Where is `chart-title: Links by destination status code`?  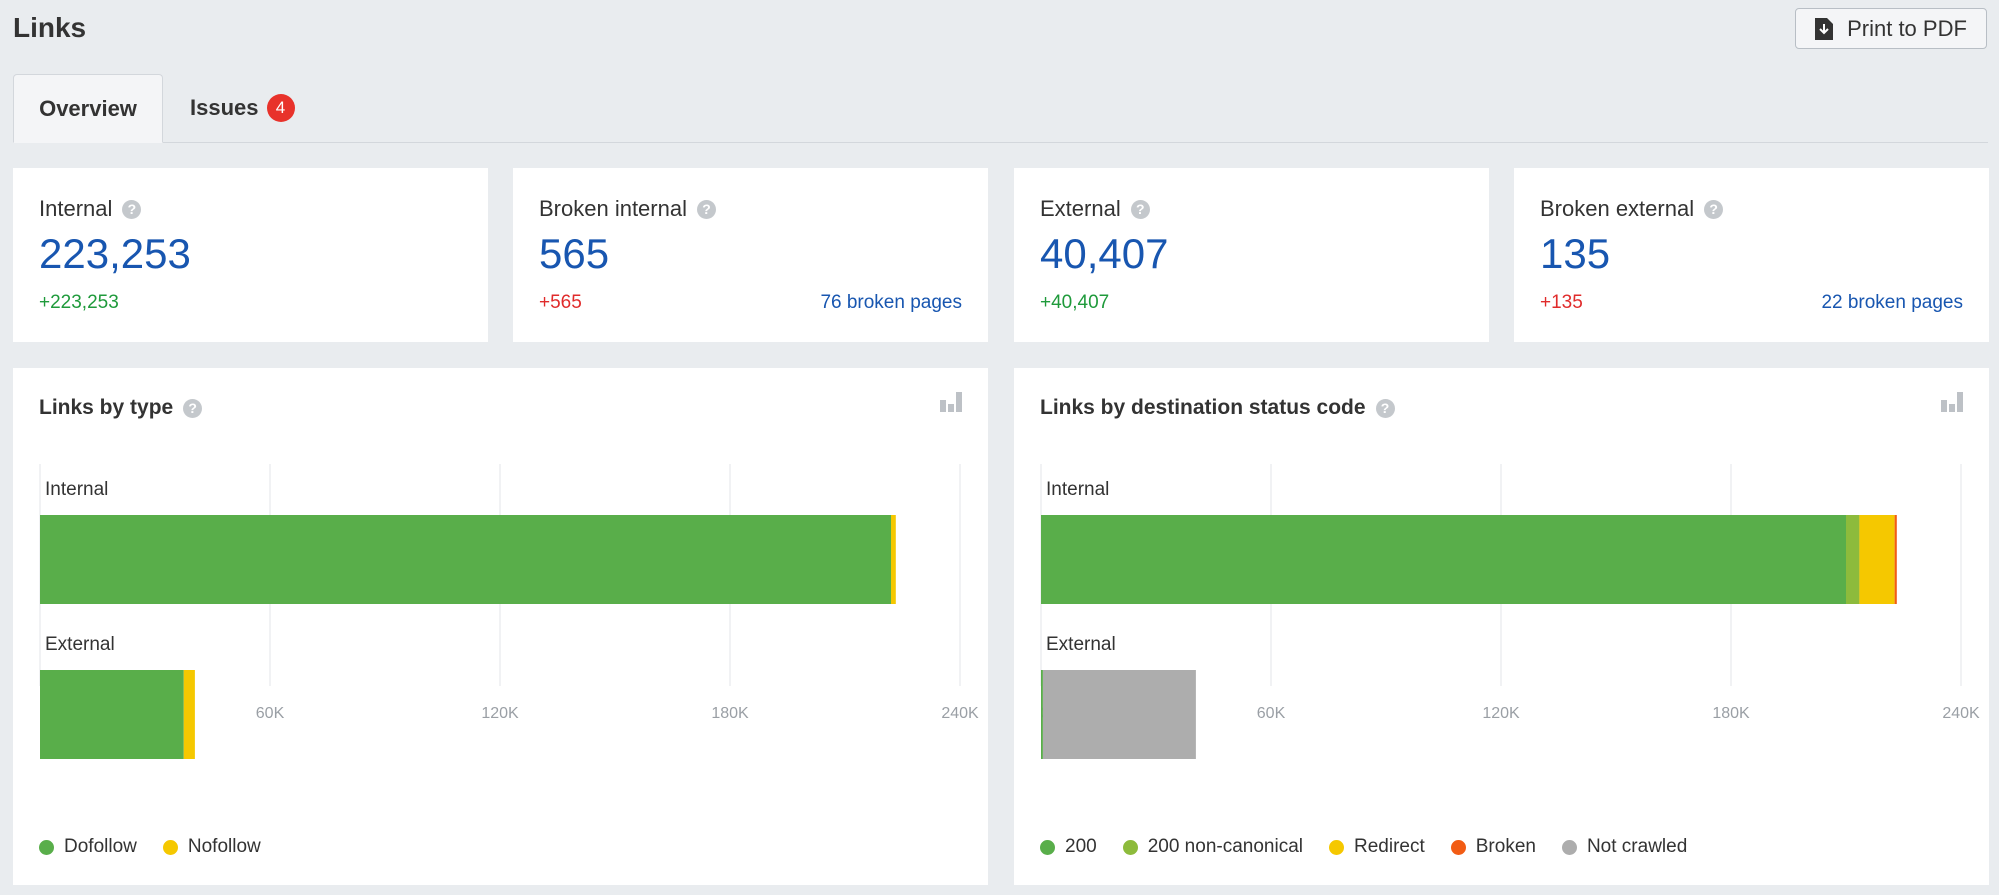
chart-title: Links by destination status code is located at coordinates (1203, 407).